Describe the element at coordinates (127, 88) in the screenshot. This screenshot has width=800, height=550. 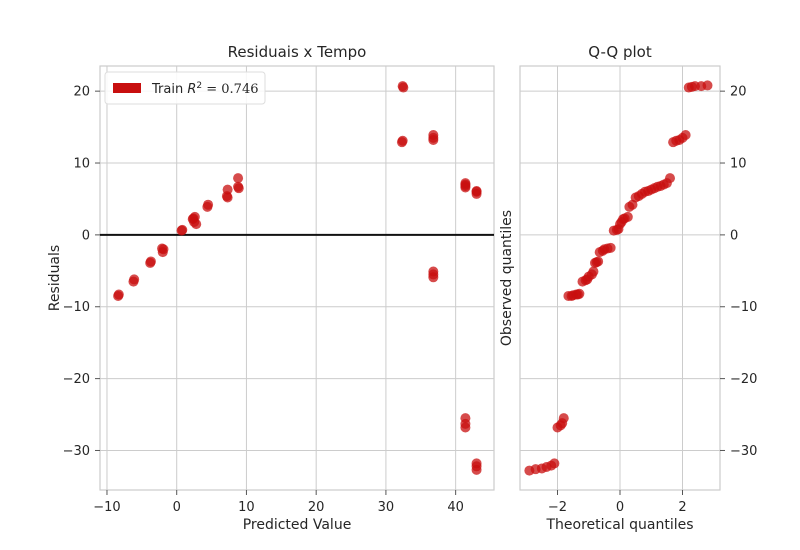
I see `legend-swatch` at that location.